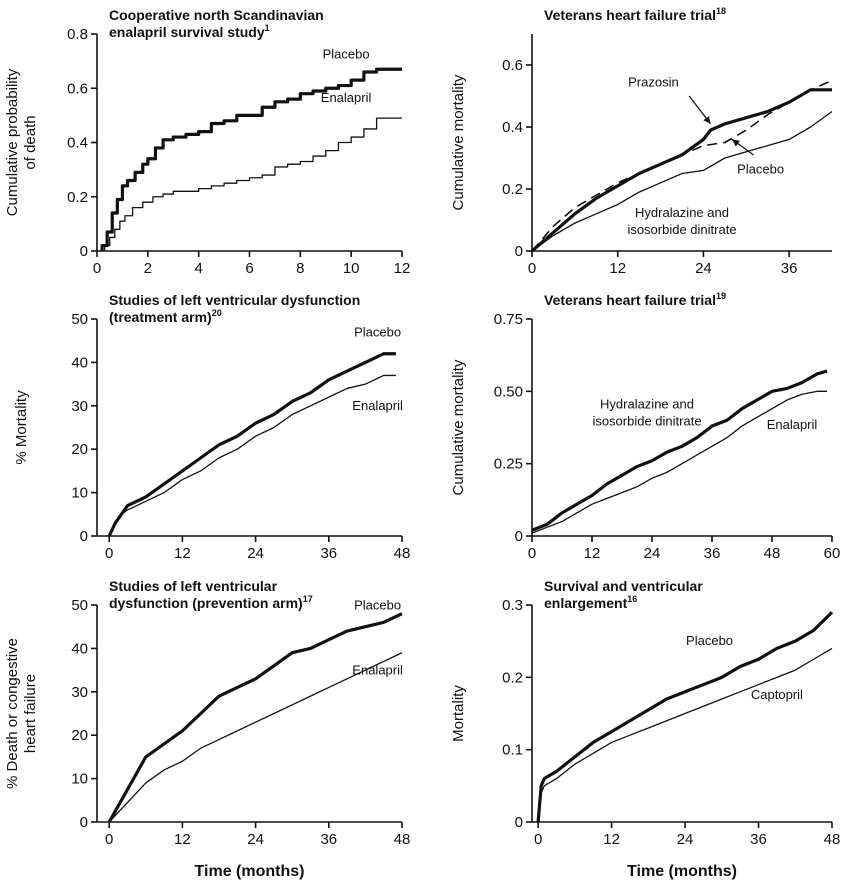 The image size is (843, 881). Describe the element at coordinates (79, 406) in the screenshot. I see `y-tick-label: 30` at that location.